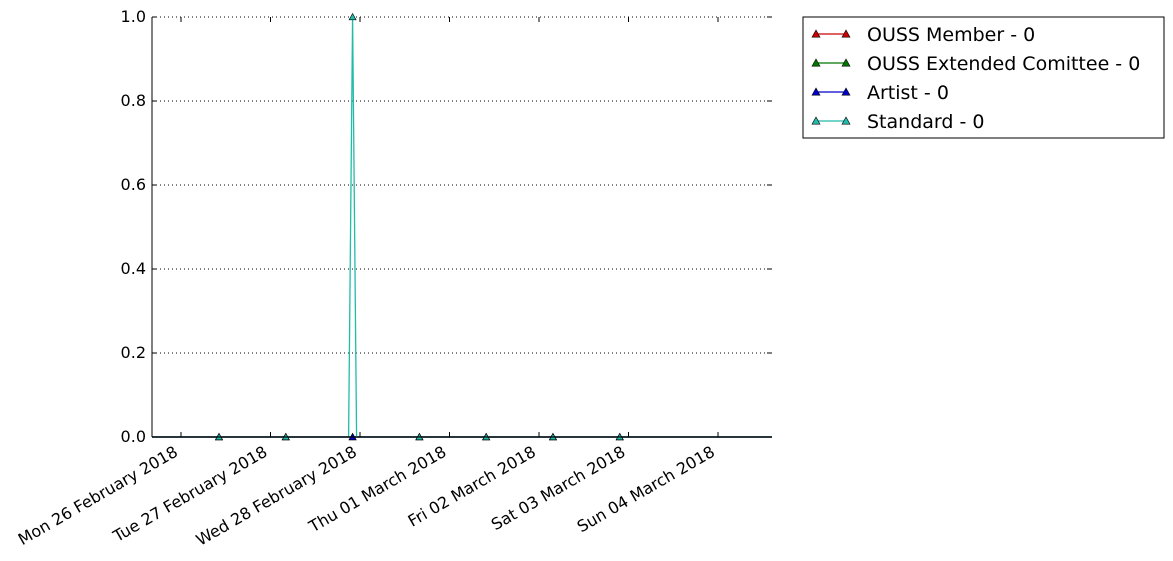  What do you see at coordinates (133, 352) in the screenshot?
I see `y-tick-label: 0.2` at bounding box center [133, 352].